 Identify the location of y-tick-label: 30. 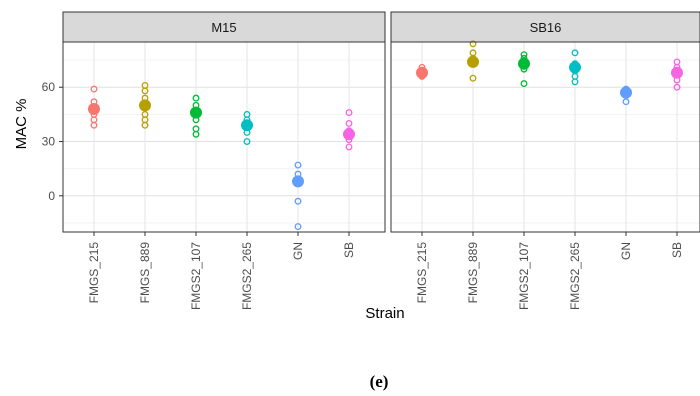
(49, 142).